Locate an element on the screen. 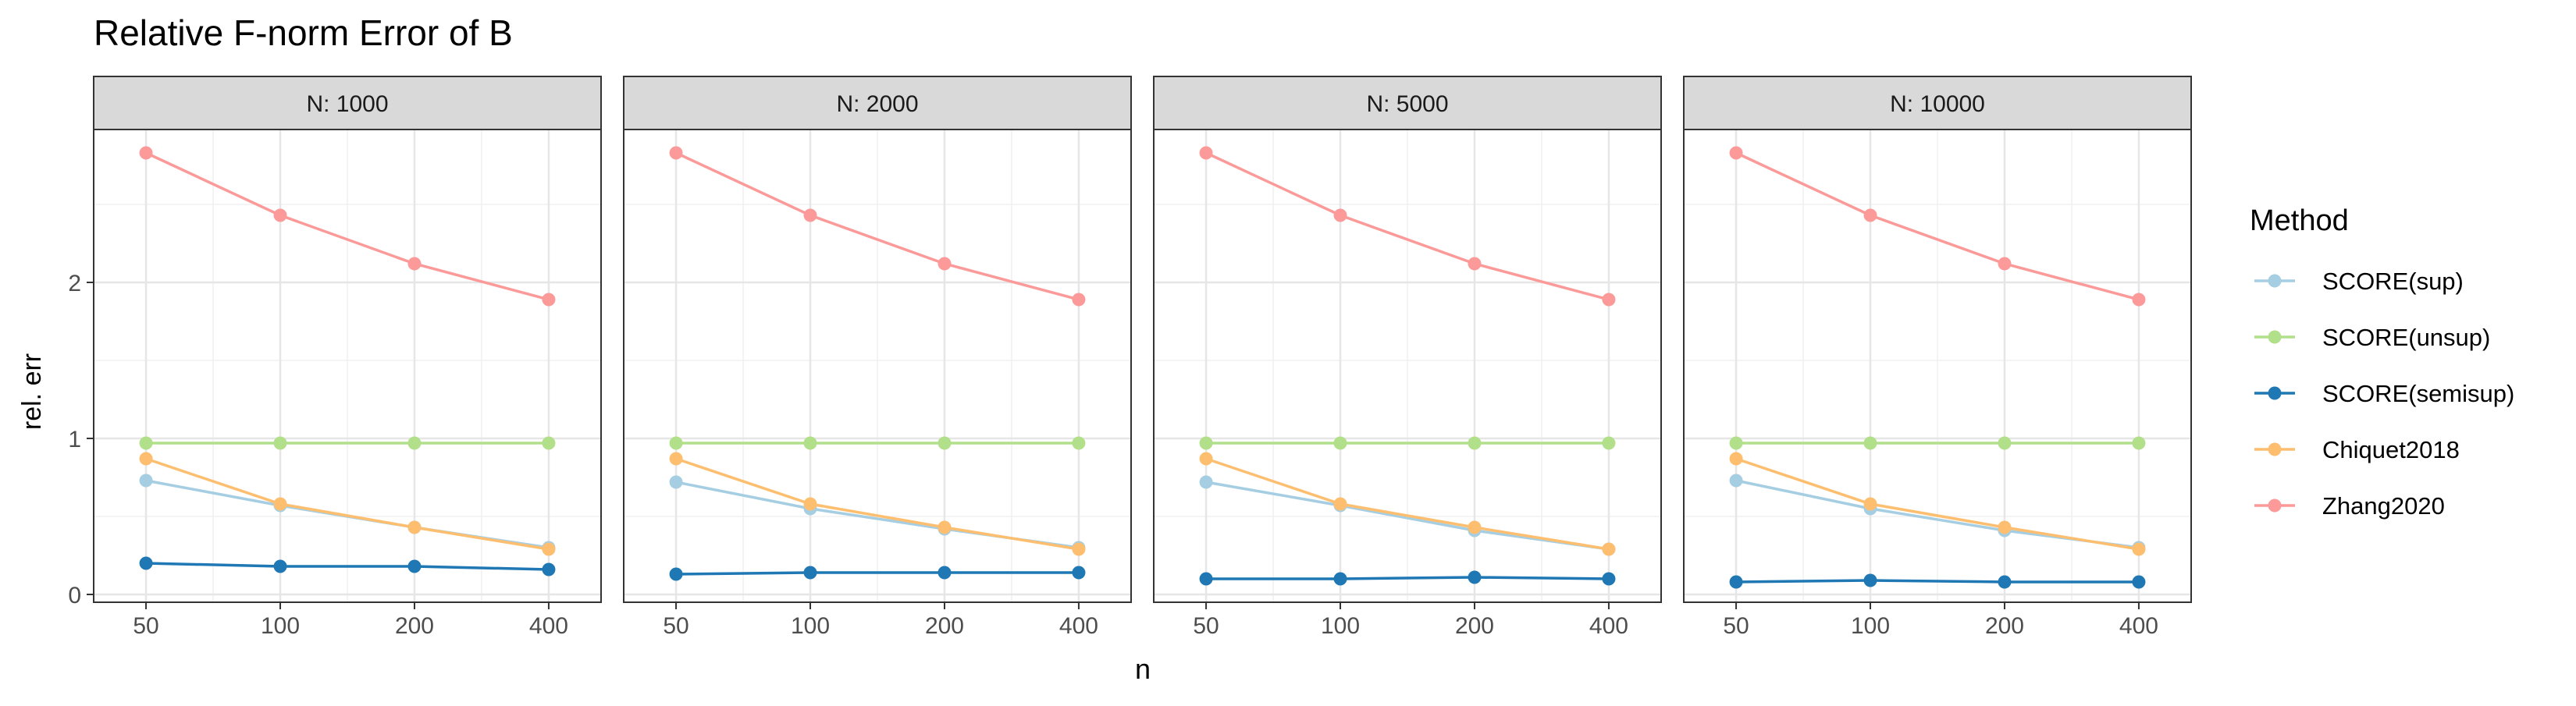 This screenshot has height=706, width=2576. facet-label: N: 2000 is located at coordinates (877, 104).